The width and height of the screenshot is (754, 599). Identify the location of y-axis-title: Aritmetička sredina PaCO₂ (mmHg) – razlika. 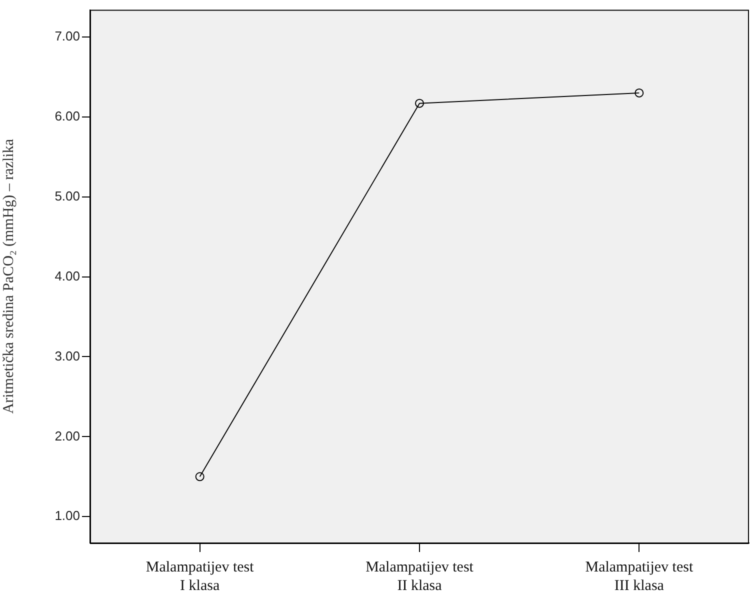
(8, 276).